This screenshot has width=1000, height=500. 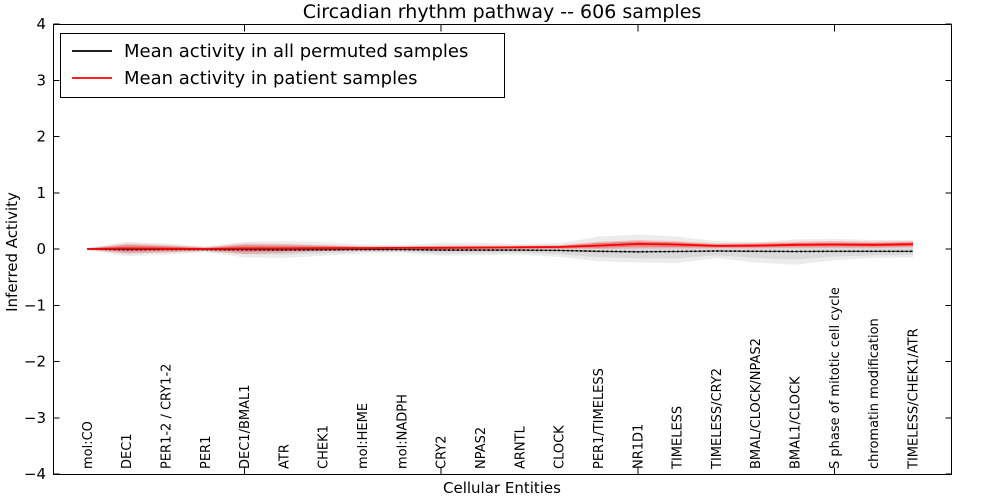 What do you see at coordinates (442, 453) in the screenshot?
I see `entity-label: CRY2` at bounding box center [442, 453].